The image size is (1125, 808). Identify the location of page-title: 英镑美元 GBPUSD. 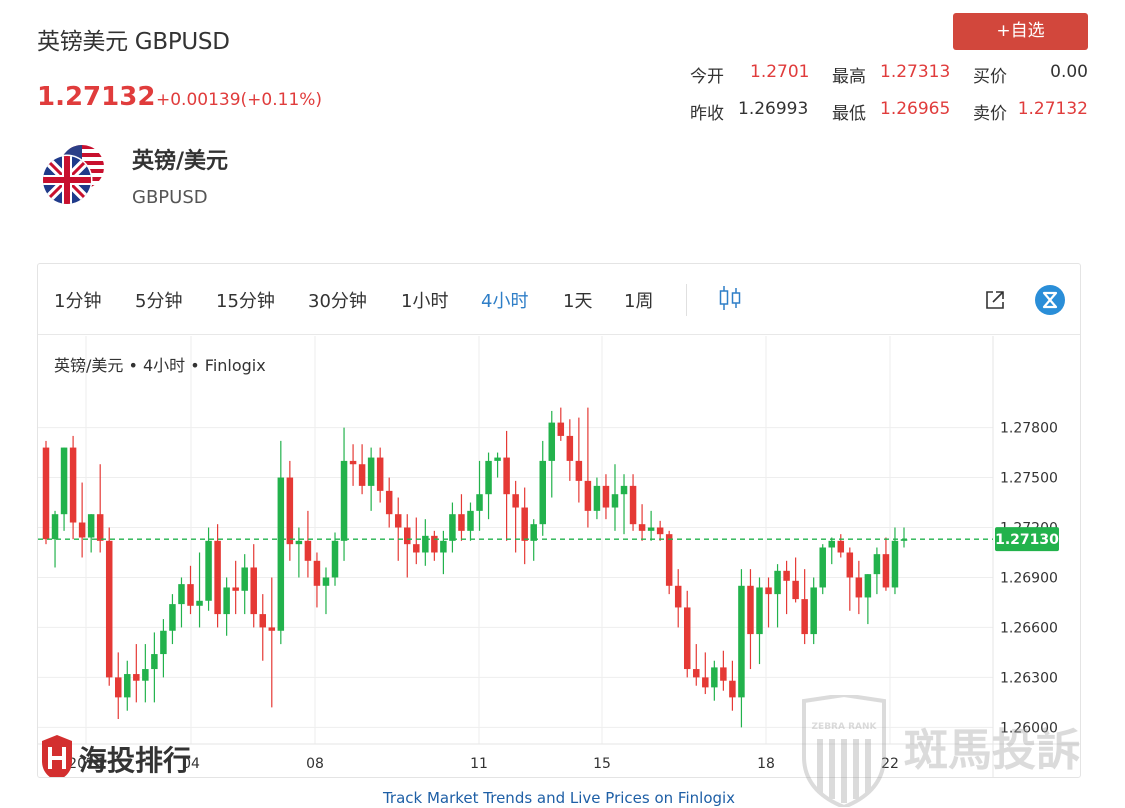
(133, 42).